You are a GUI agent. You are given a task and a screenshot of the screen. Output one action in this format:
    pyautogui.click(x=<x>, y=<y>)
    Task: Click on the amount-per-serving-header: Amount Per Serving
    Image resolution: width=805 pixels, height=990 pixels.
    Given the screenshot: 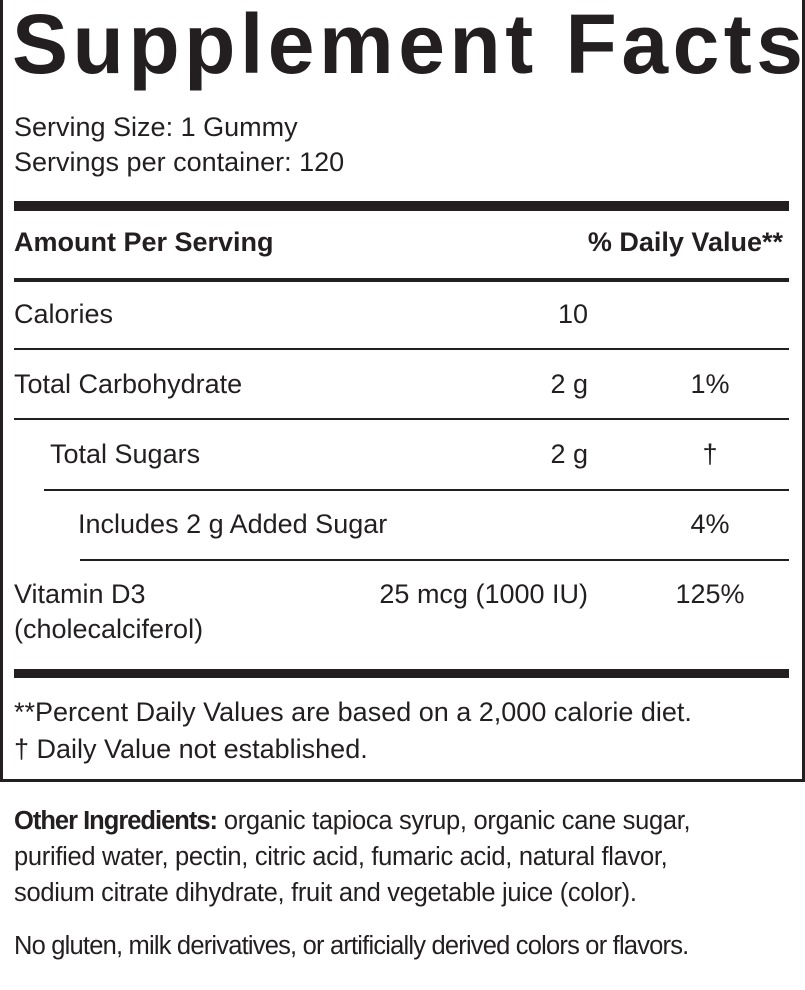 What is the action you would take?
    pyautogui.click(x=144, y=242)
    